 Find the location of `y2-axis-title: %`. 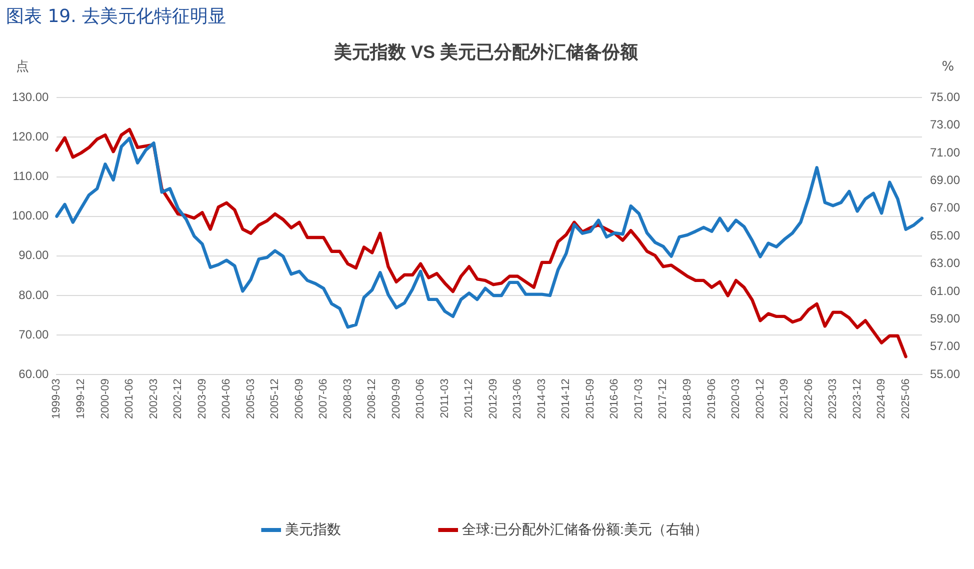

y2-axis-title: % is located at coordinates (948, 66).